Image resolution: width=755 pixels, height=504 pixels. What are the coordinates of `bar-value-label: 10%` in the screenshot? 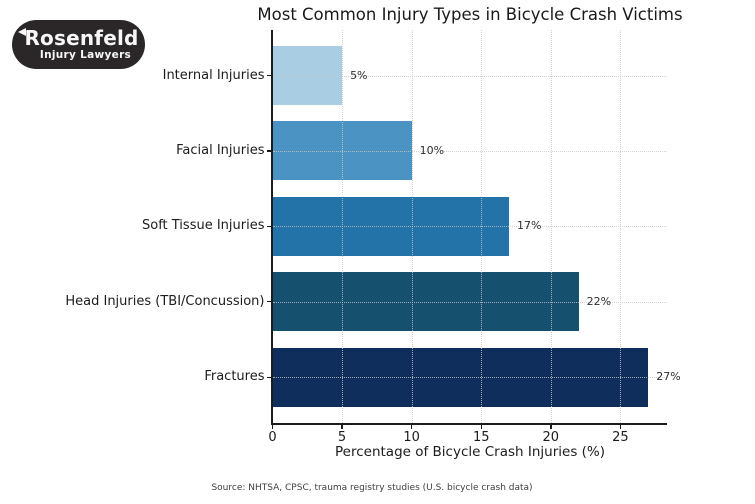 It's located at (432, 150).